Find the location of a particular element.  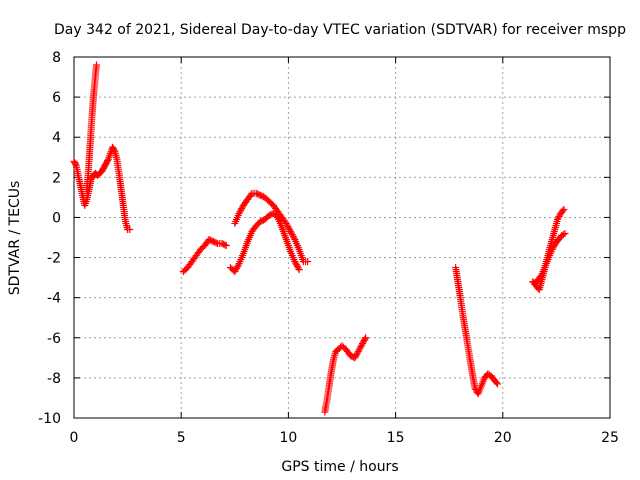

x-tick-label: 25 is located at coordinates (610, 438).